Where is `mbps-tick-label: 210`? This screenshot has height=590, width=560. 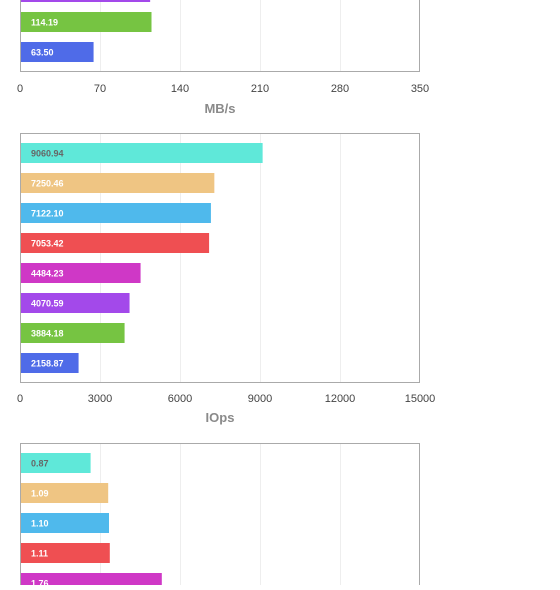 mbps-tick-label: 210 is located at coordinates (260, 89).